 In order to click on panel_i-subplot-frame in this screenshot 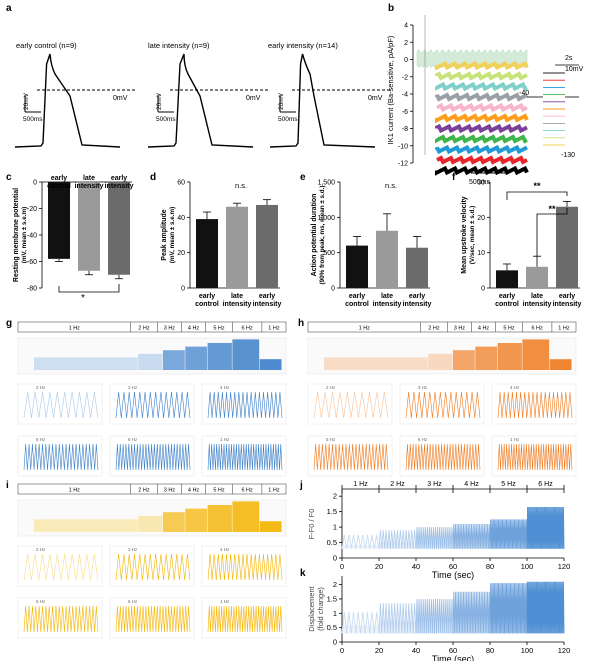, I will do `click(60, 566)`.